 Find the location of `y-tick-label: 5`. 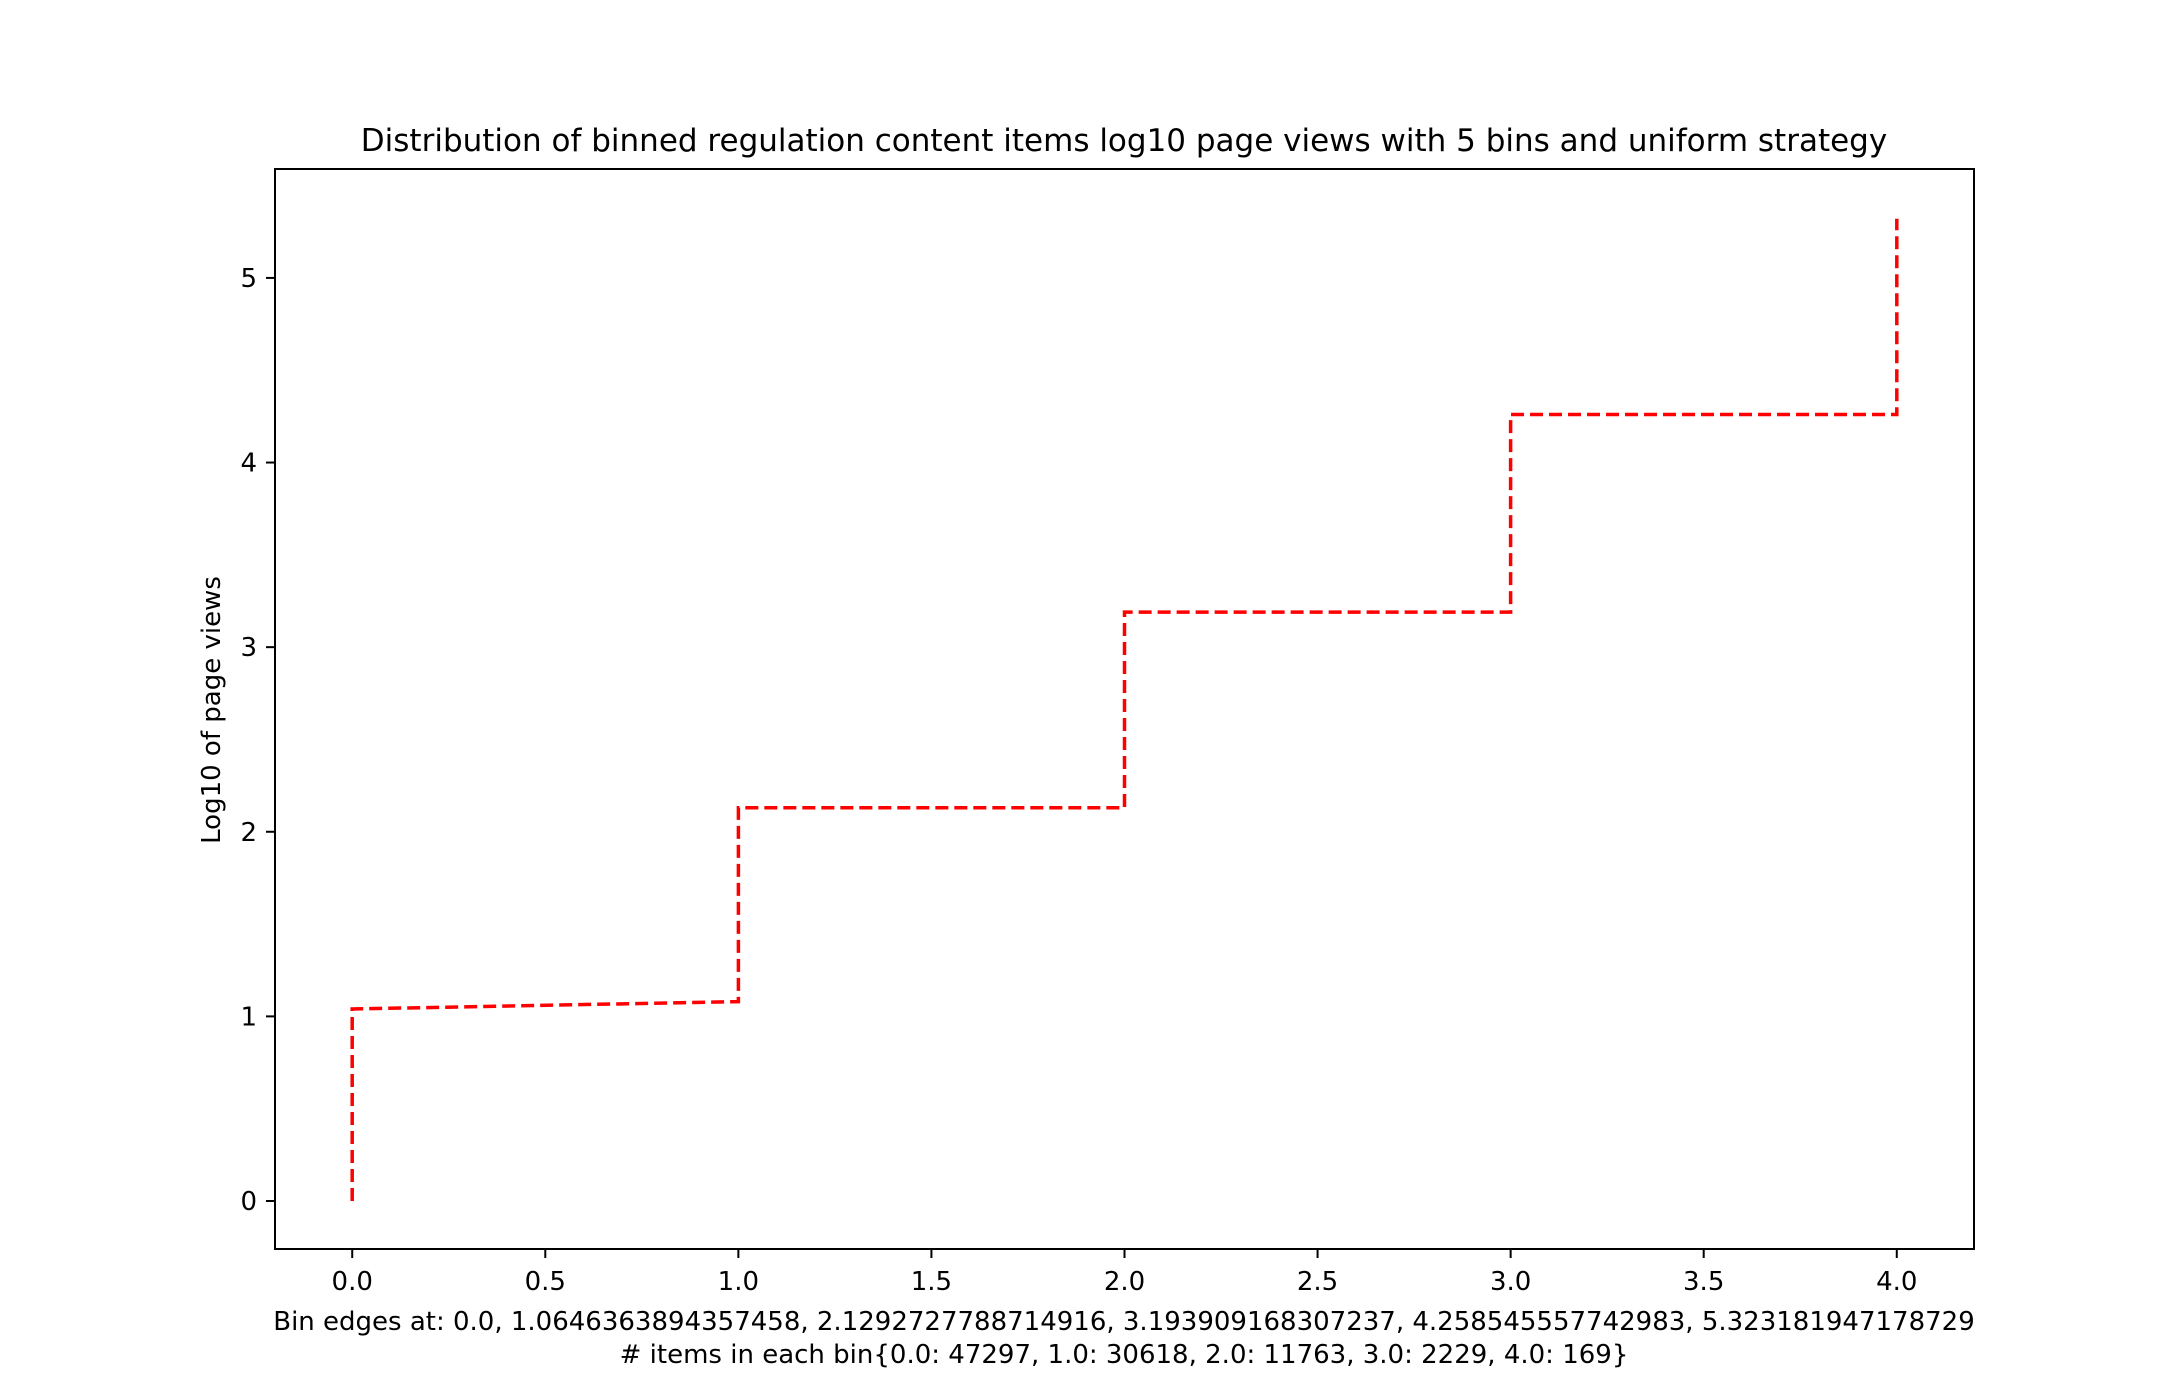

y-tick-label: 5 is located at coordinates (248, 279).